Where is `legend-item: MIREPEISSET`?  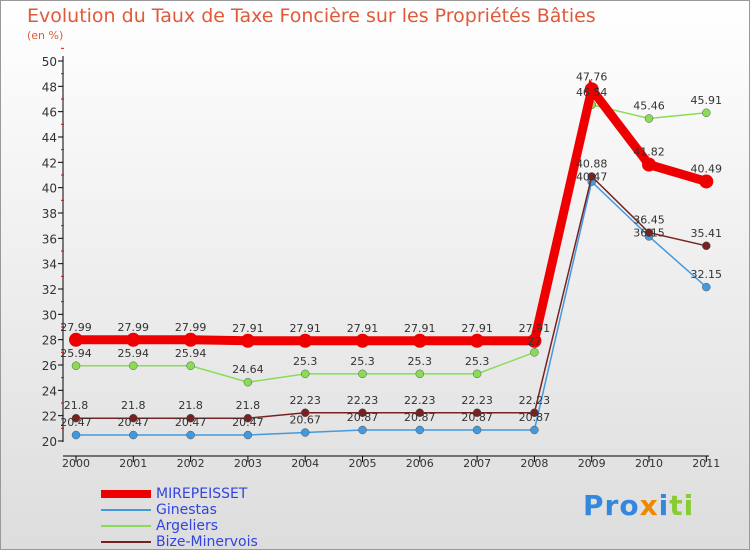 legend-item: MIREPEISSET is located at coordinates (179, 494).